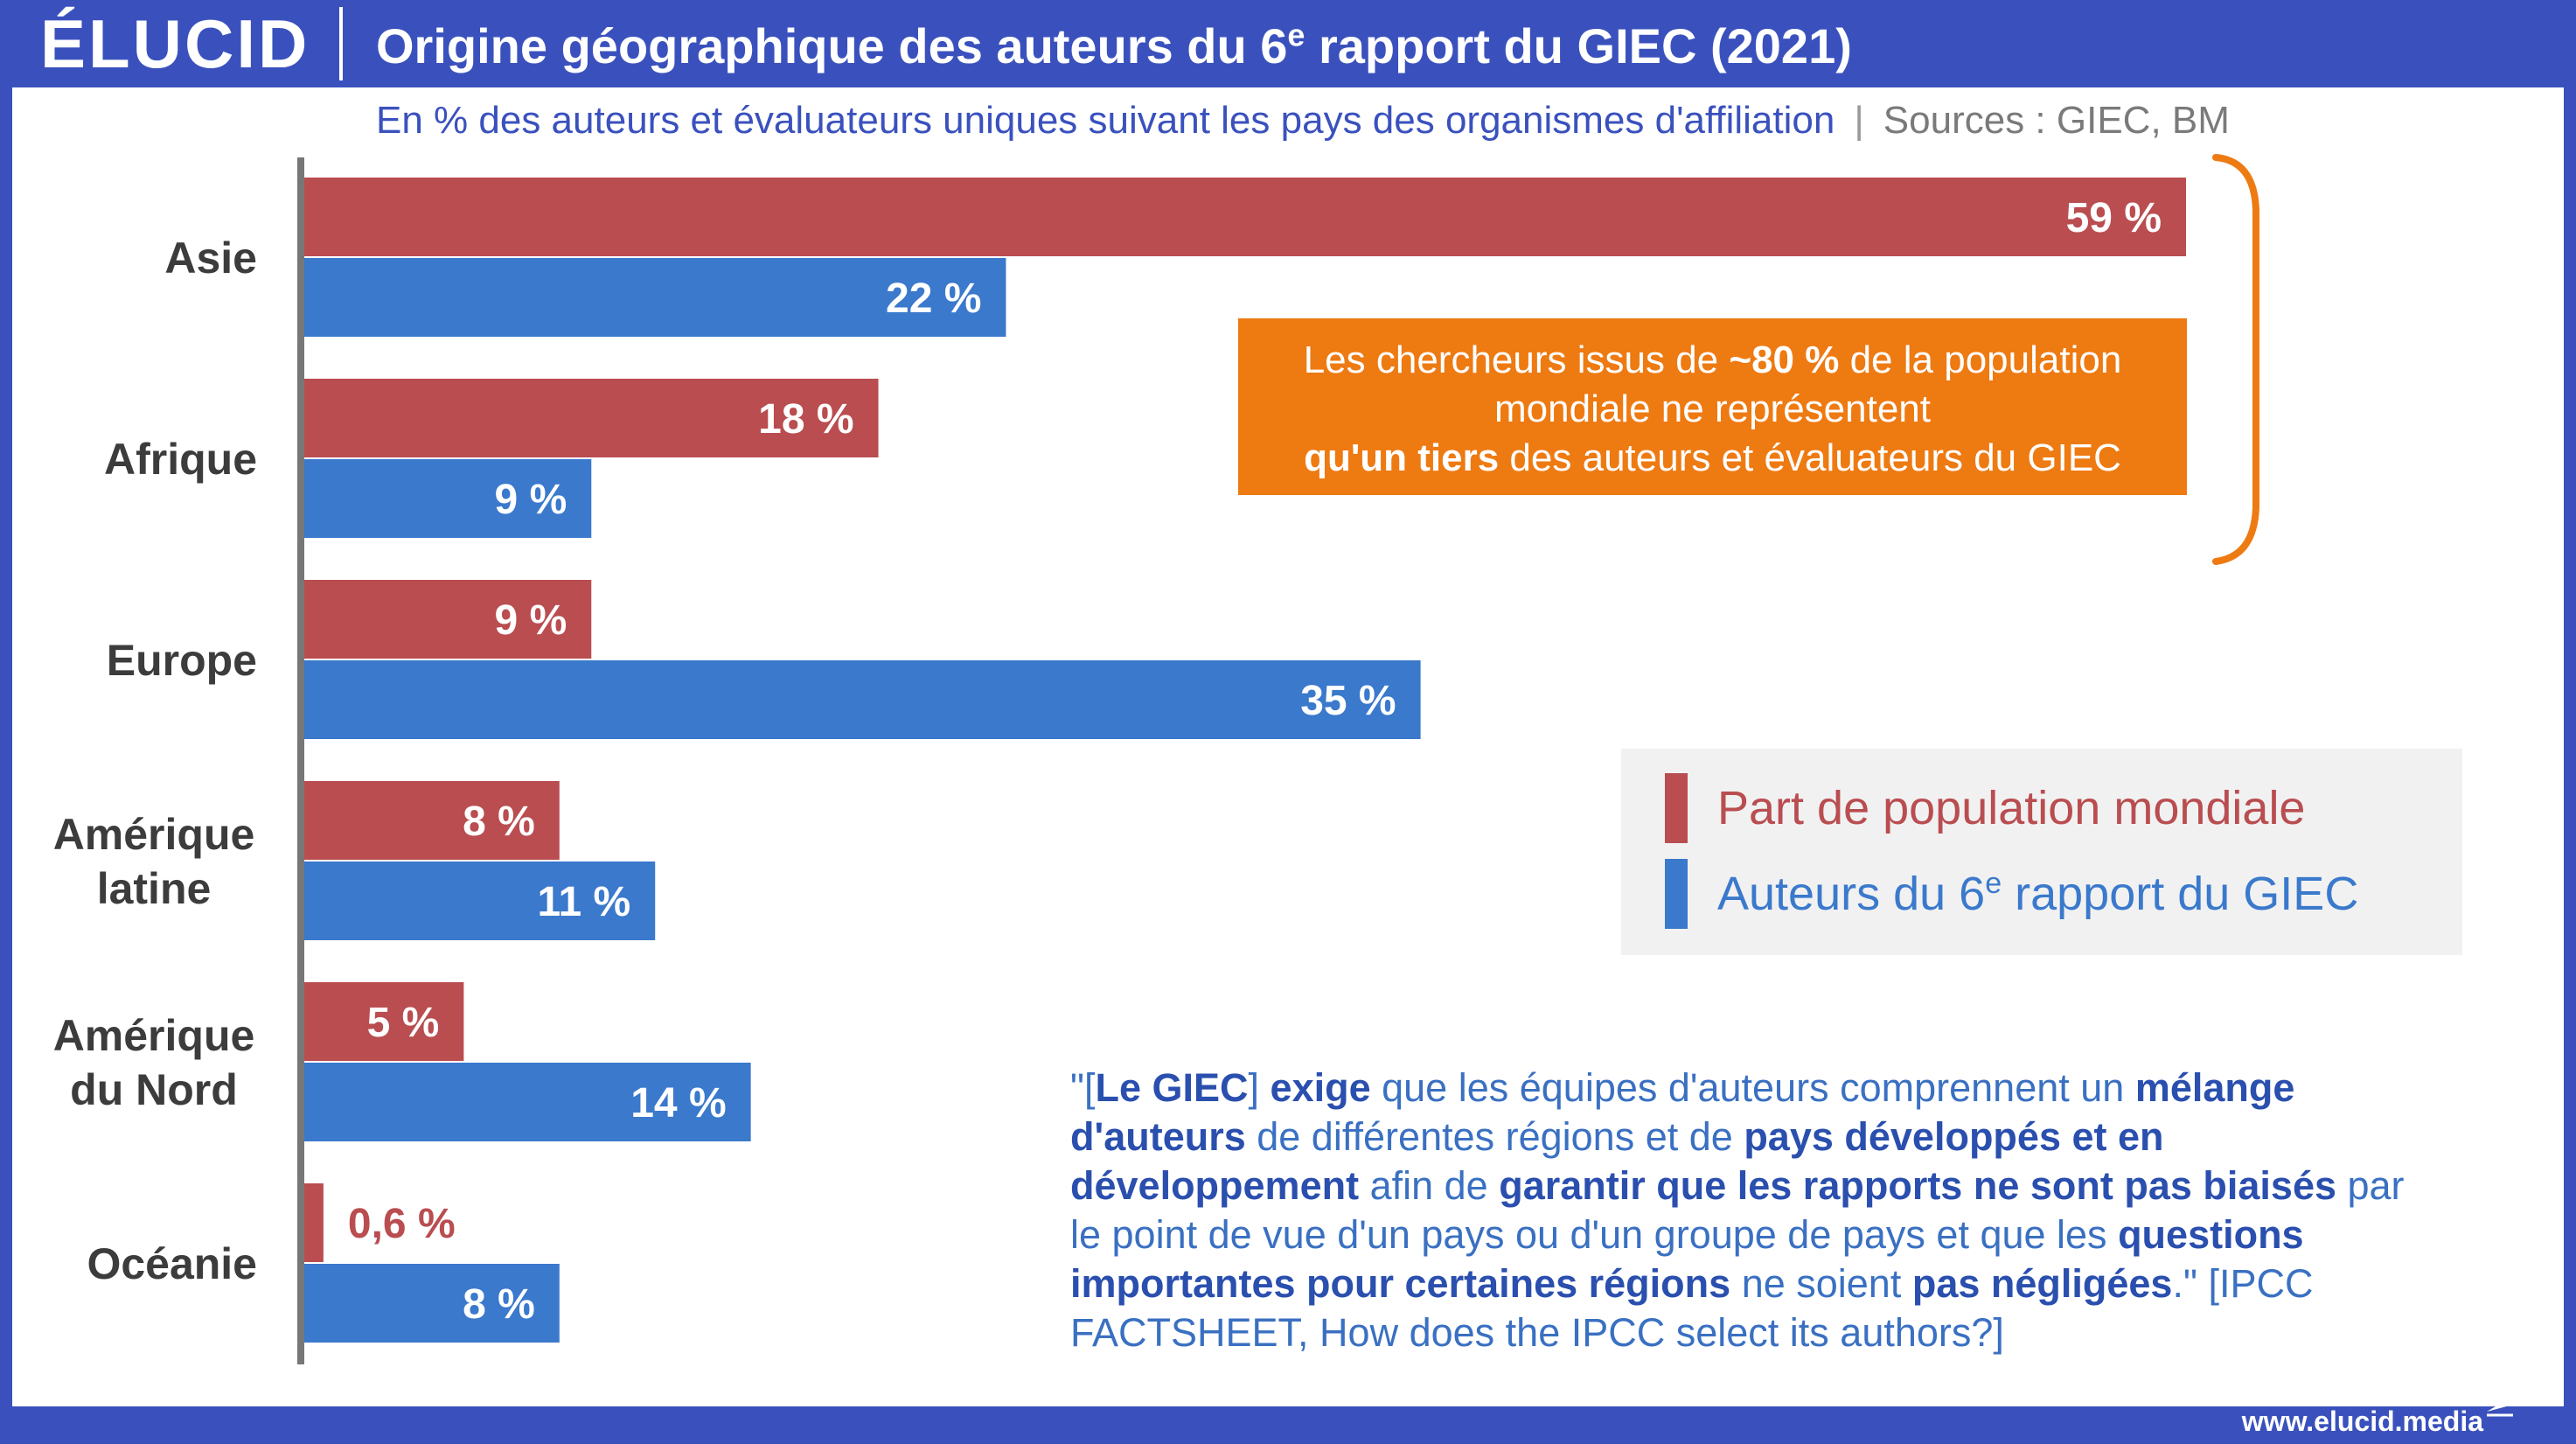 This screenshot has height=1444, width=2576. Describe the element at coordinates (2114, 218) in the screenshot. I see `bar-value-label: 59 %` at that location.